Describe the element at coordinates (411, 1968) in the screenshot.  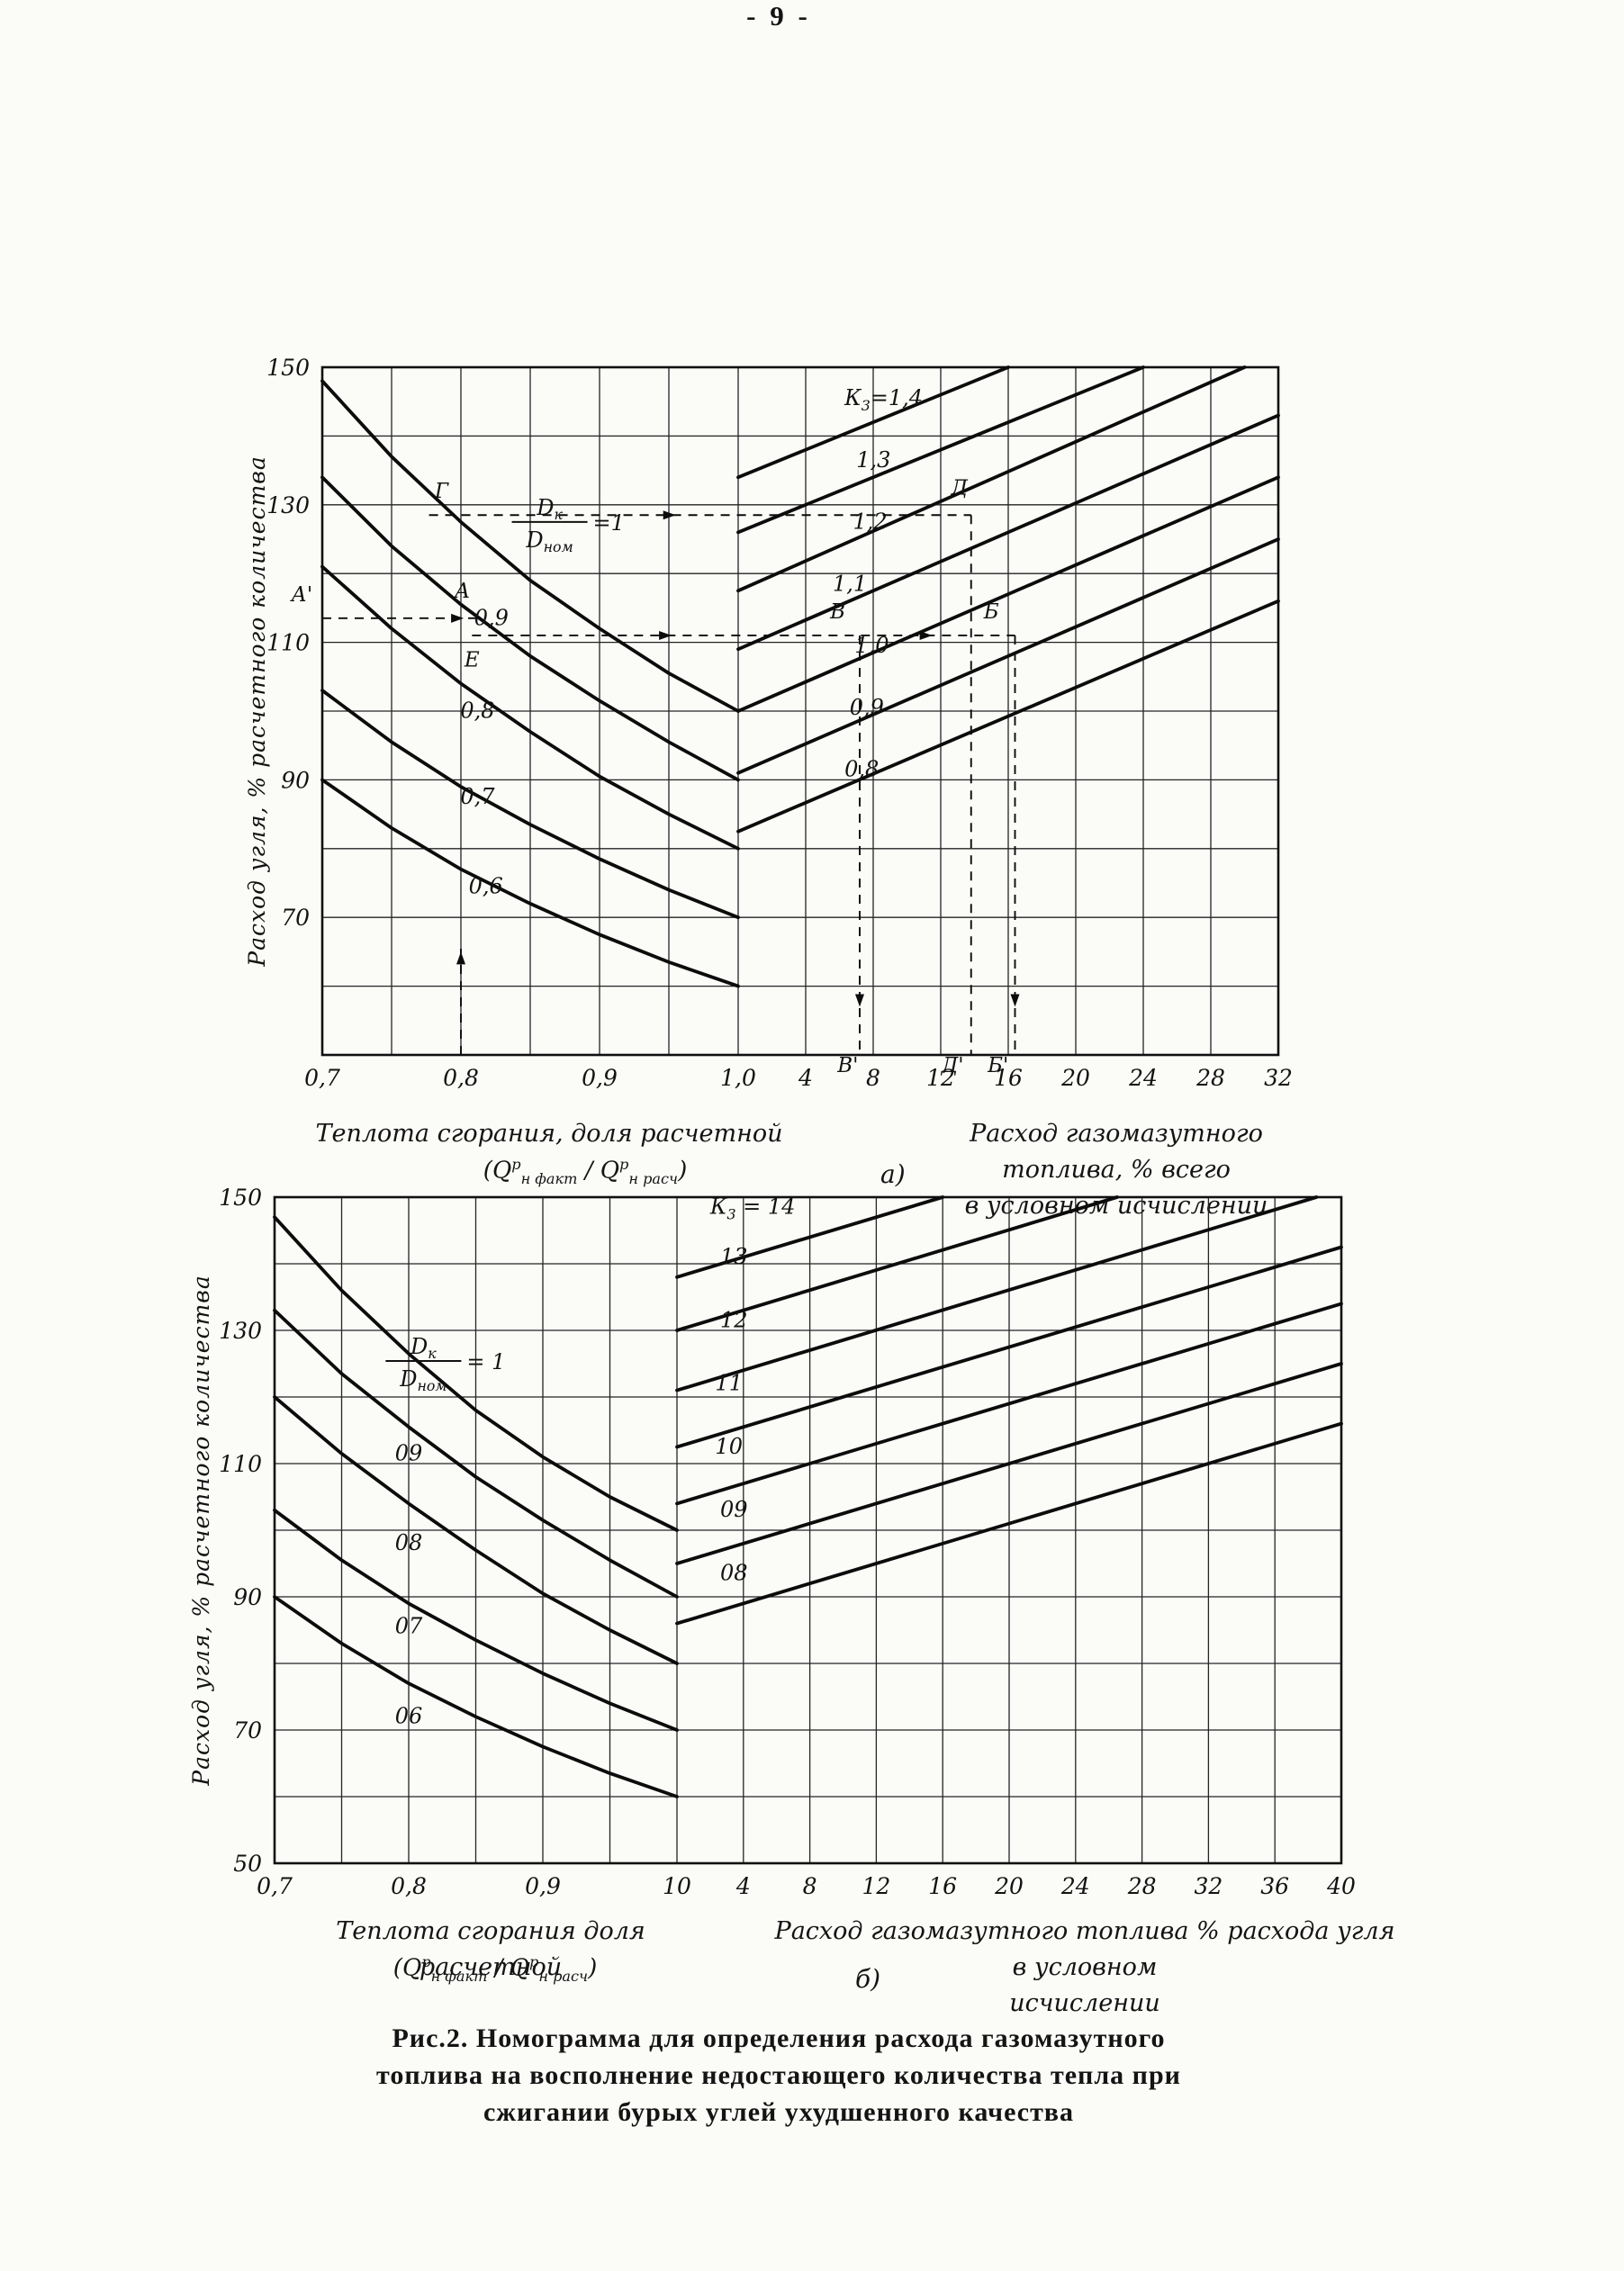
I see `formula-q1: Q` at that location.